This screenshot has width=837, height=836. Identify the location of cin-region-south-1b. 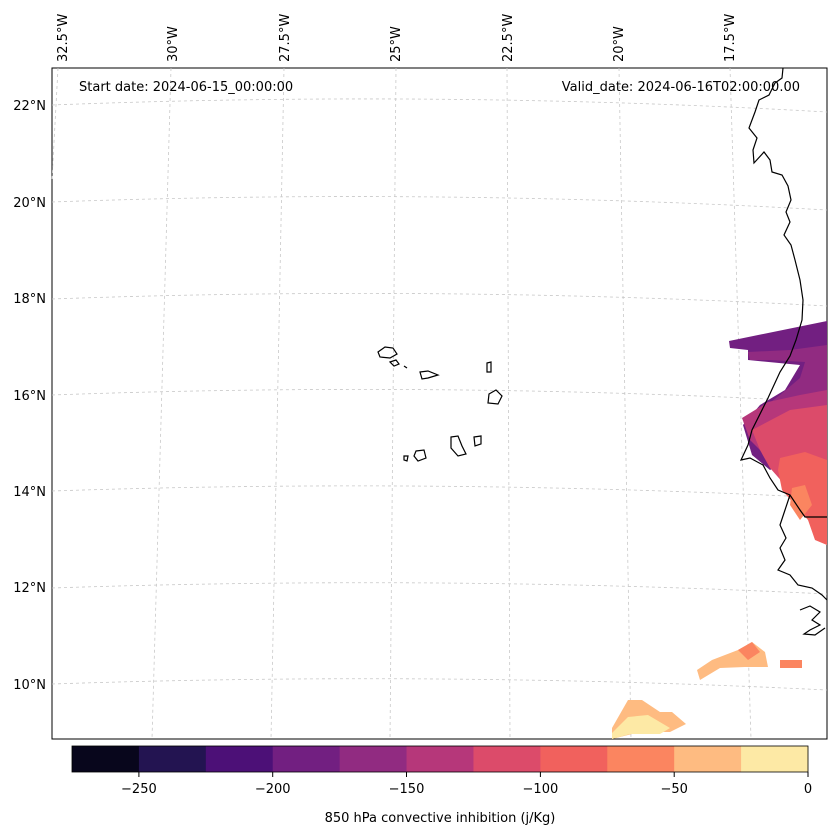
(749, 651).